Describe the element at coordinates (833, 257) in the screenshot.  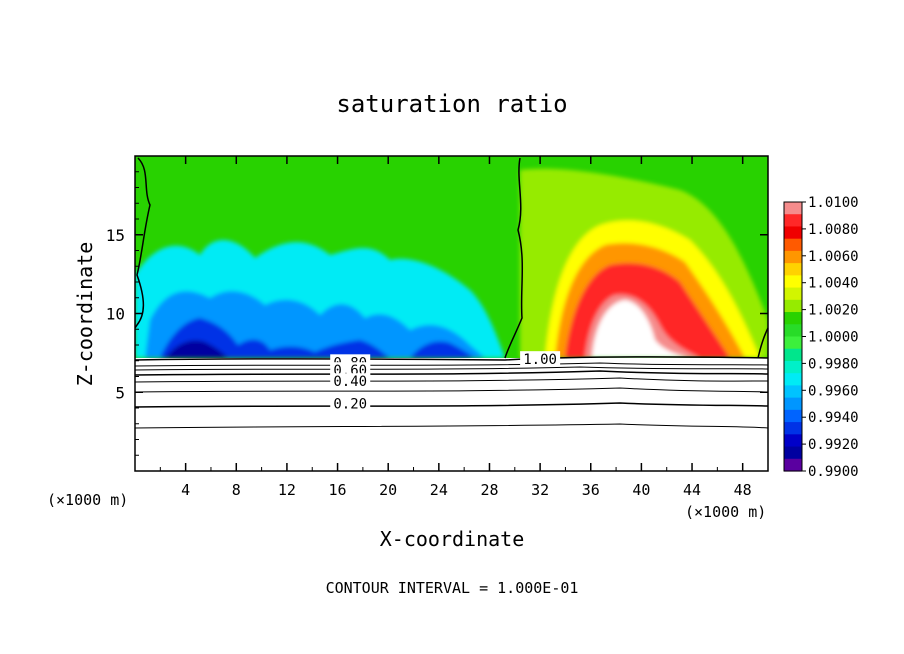
I see `colorbar-label: 1.0060` at that location.